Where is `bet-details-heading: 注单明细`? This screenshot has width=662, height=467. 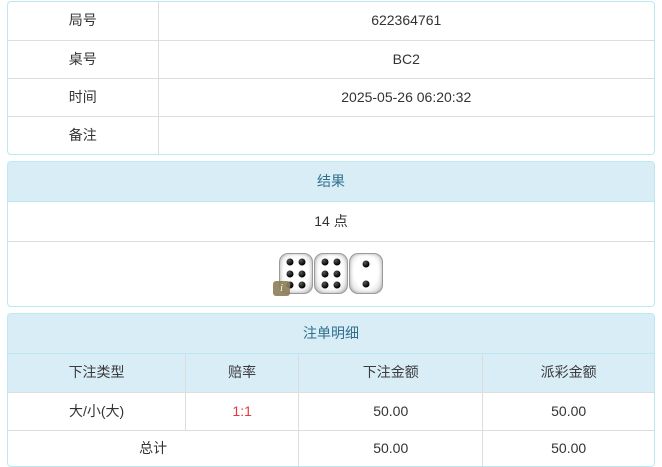 bet-details-heading: 注单明细 is located at coordinates (331, 334).